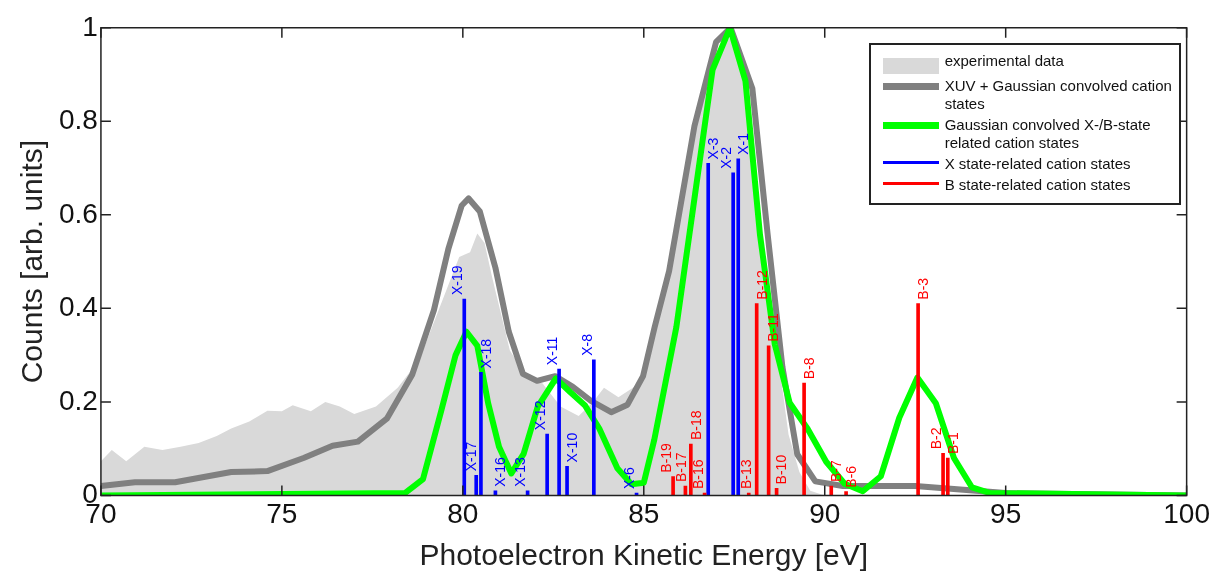  I want to click on data-label: B-1, so click(952, 442).